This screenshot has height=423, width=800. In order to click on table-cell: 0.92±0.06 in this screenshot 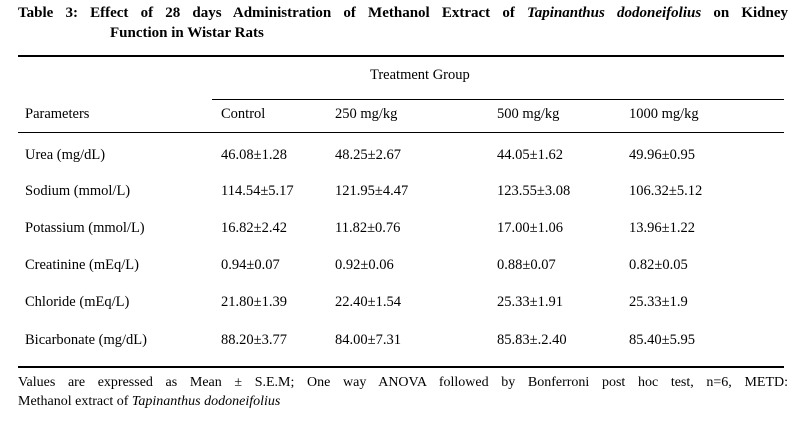, I will do `click(364, 265)`.